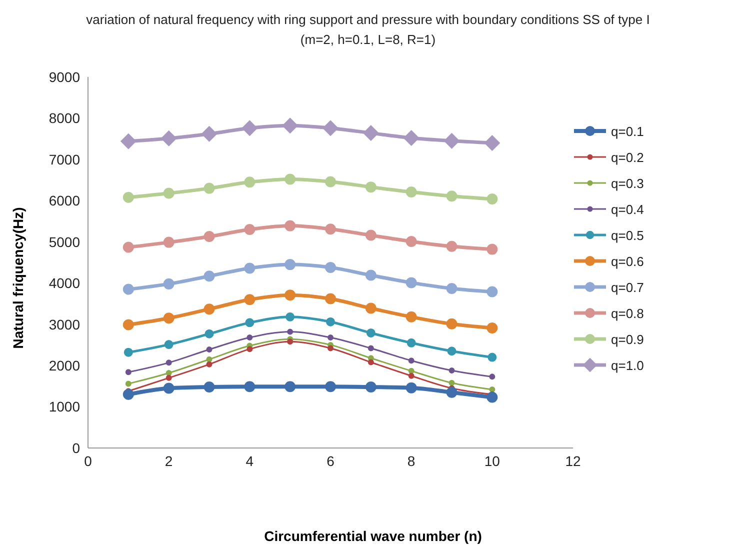 Image resolution: width=753 pixels, height=553 pixels. I want to click on legend-label: q=0.9, so click(627, 339).